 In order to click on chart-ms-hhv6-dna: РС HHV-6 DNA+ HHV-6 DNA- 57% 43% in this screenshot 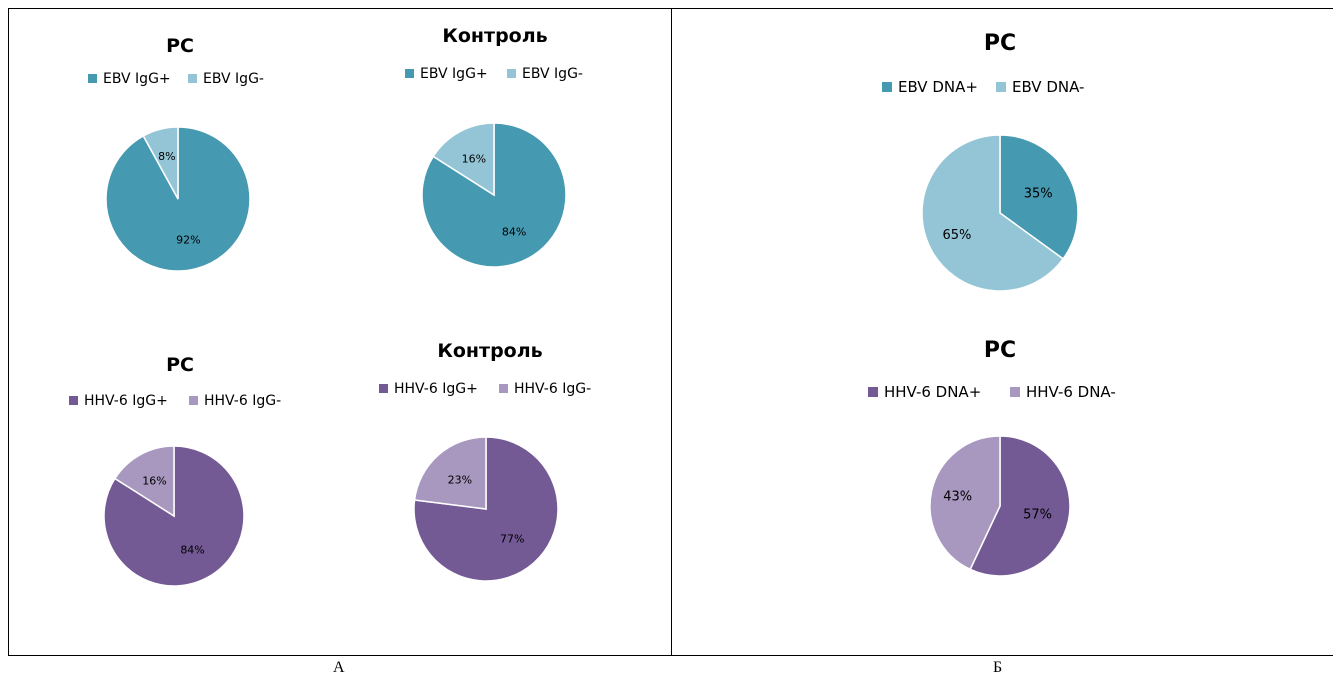, I will do `click(992, 457)`.